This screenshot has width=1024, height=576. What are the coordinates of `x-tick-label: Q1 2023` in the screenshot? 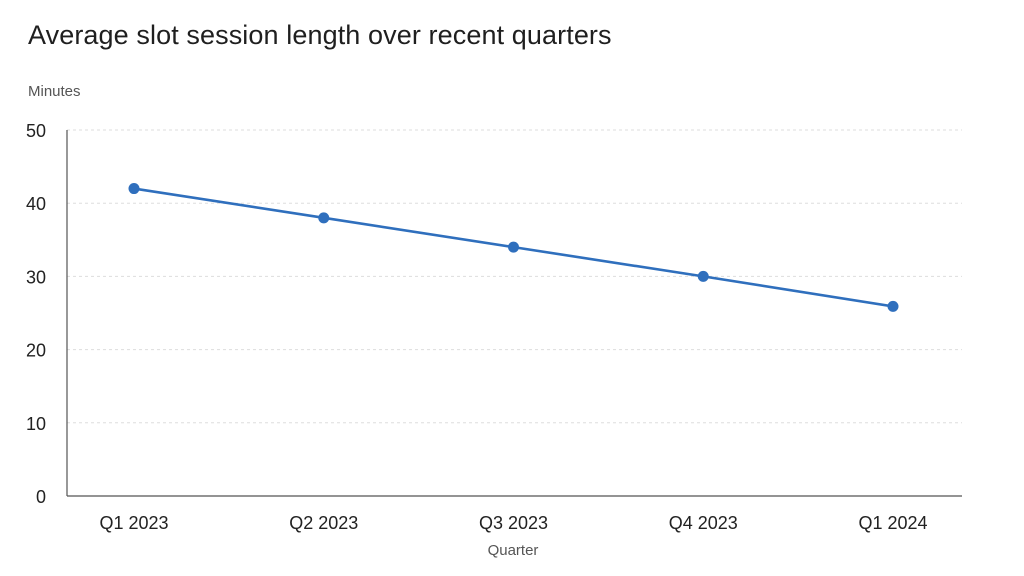 It's located at (133, 523).